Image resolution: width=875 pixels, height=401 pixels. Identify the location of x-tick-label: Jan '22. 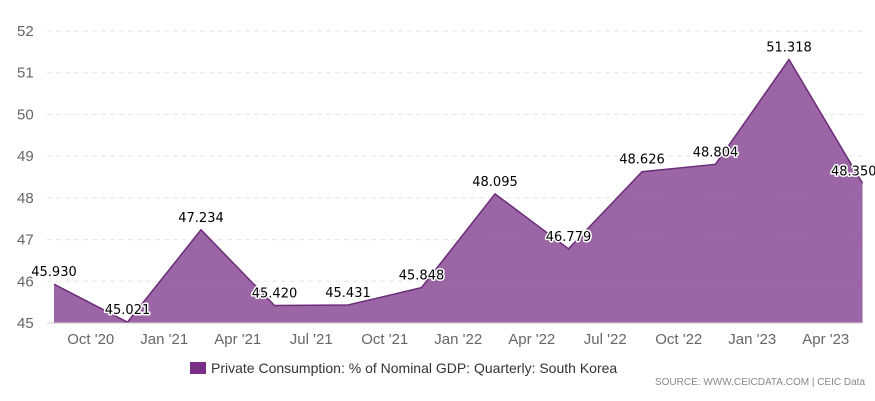
(458, 339).